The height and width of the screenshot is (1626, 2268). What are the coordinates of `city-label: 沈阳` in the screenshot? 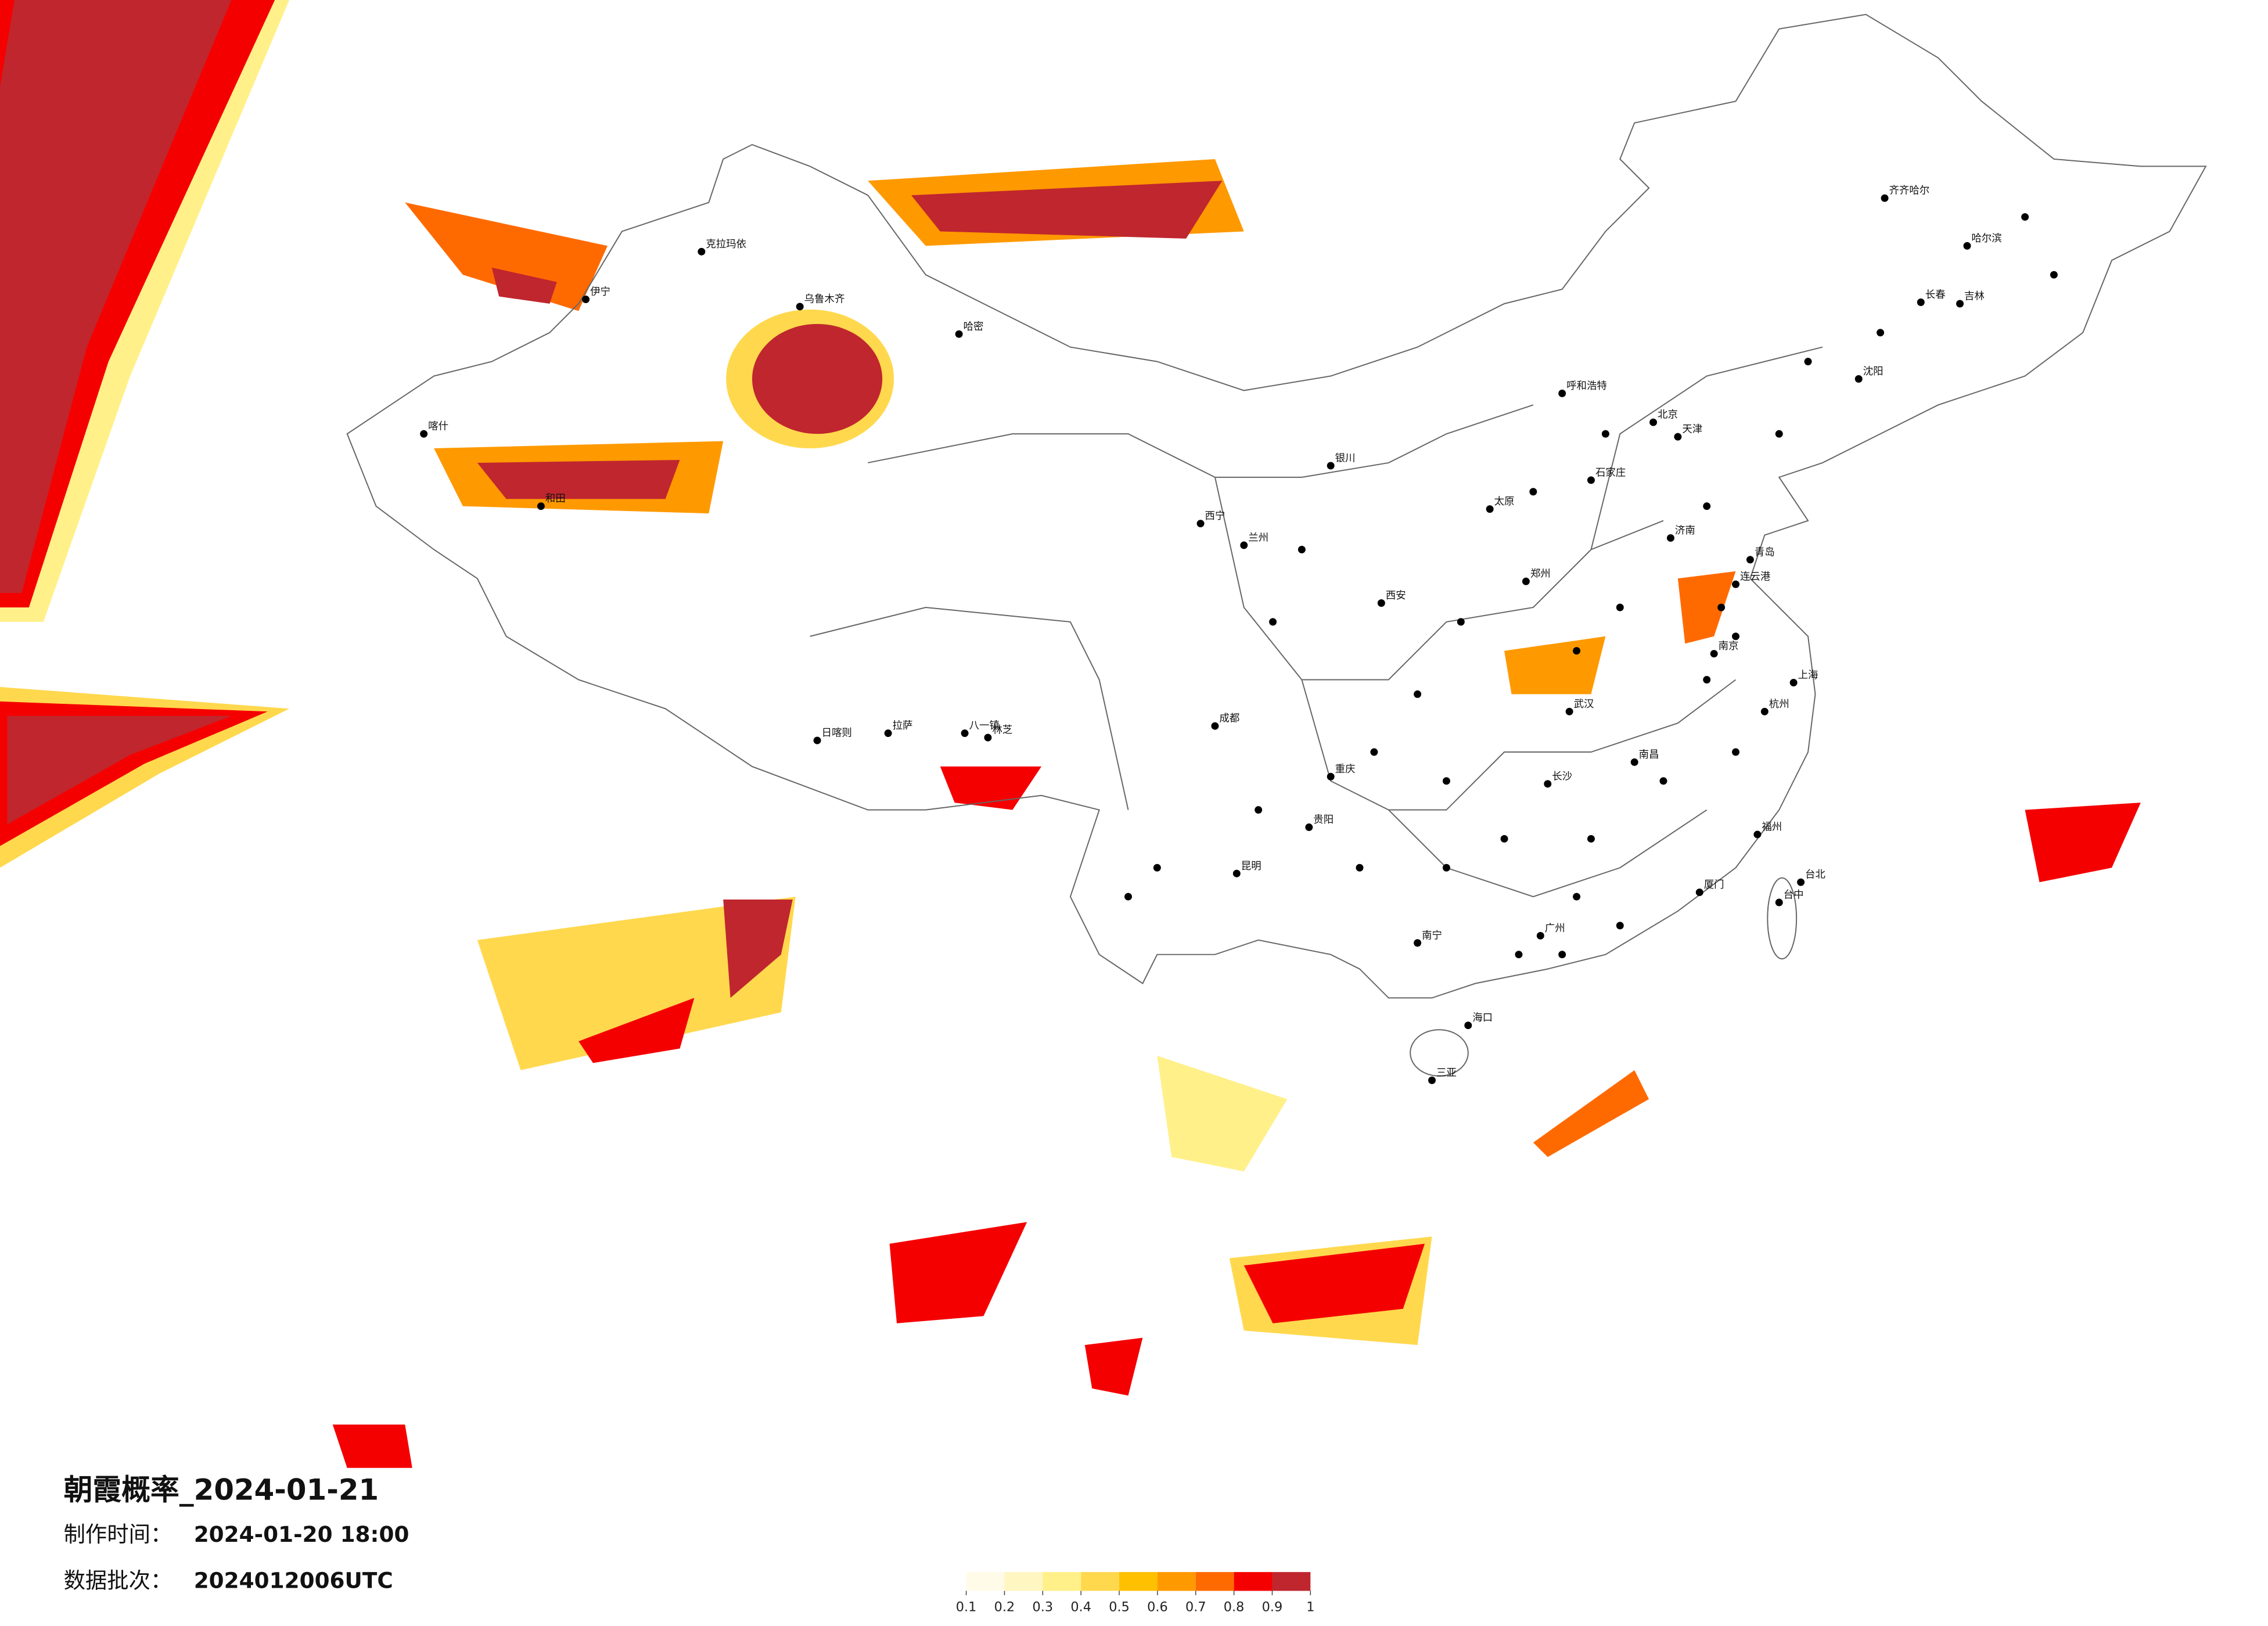 It's located at (1873, 372).